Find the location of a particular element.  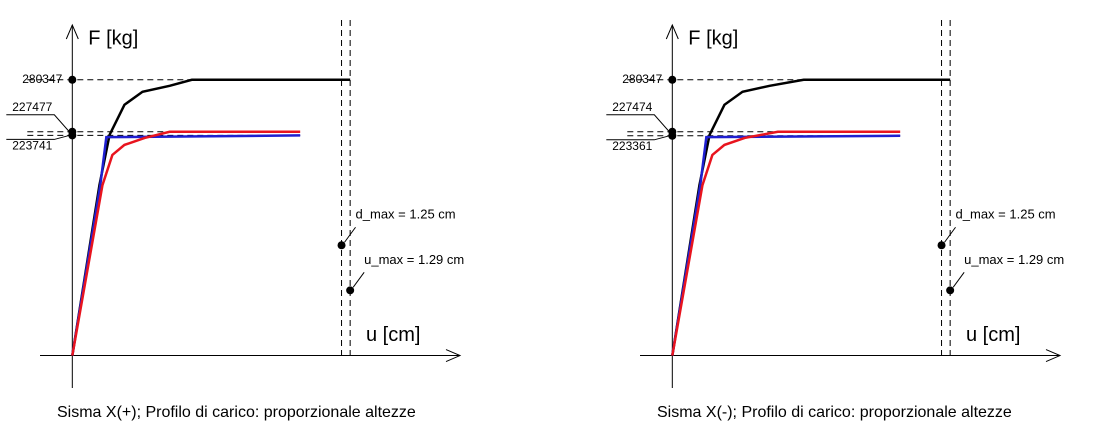

level-label: 223361 is located at coordinates (632, 146).